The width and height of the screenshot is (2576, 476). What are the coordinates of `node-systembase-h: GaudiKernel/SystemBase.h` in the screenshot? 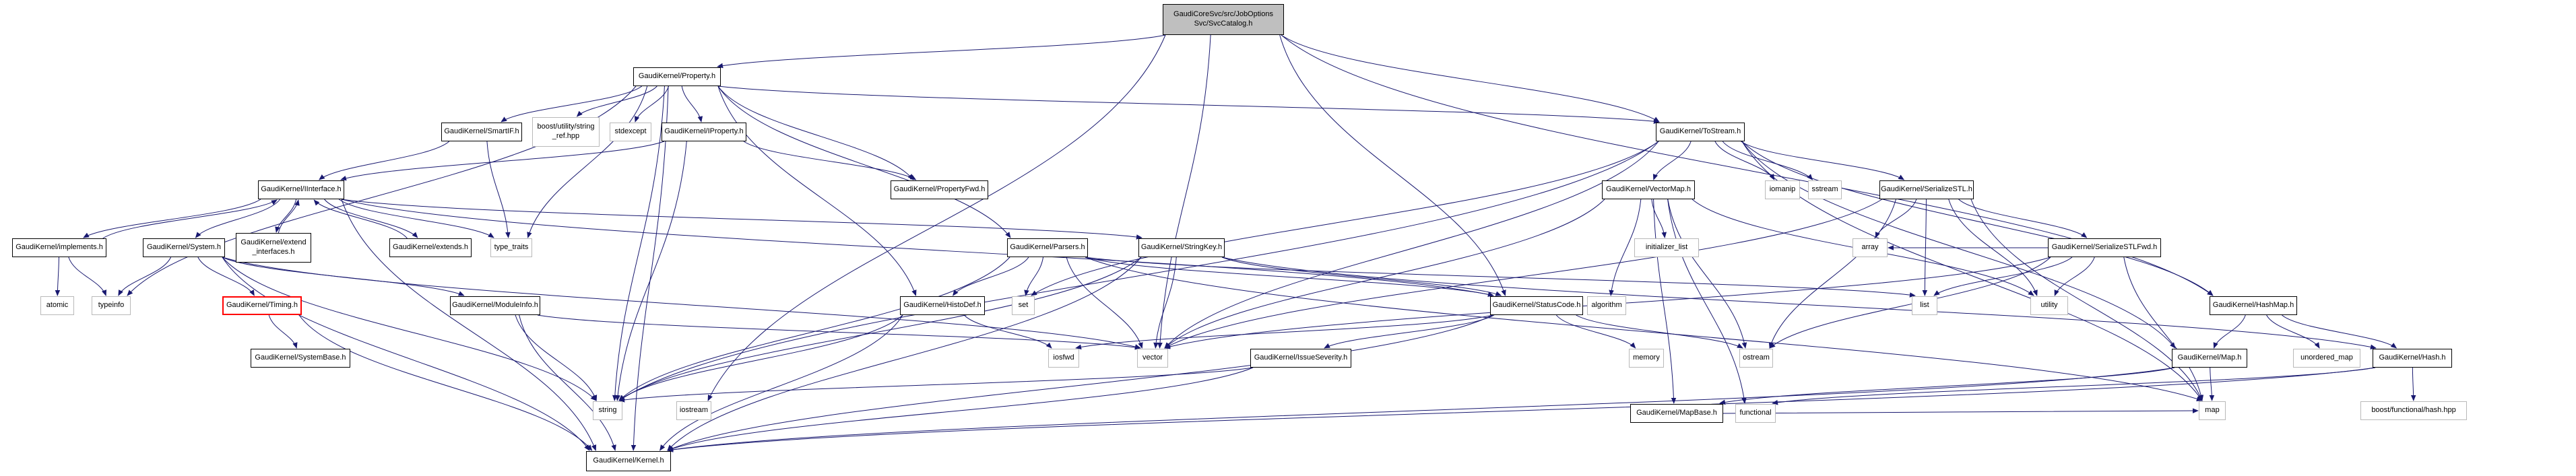 It's located at (300, 359).